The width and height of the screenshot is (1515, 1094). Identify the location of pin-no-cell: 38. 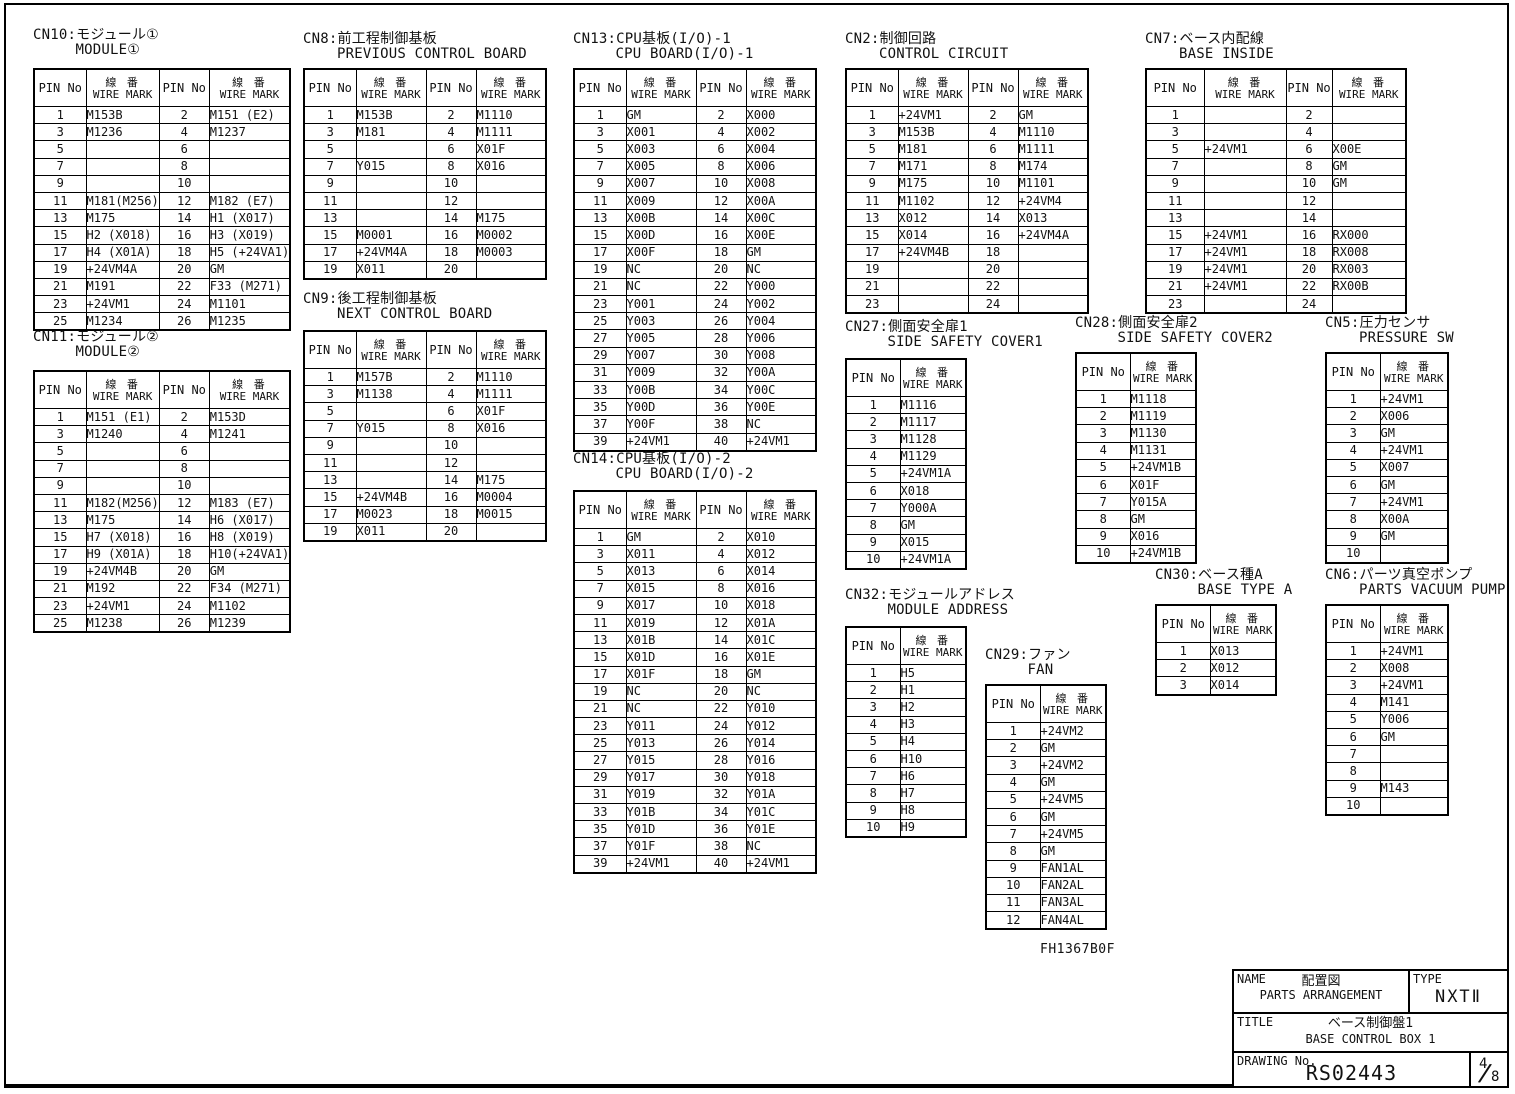
(721, 424).